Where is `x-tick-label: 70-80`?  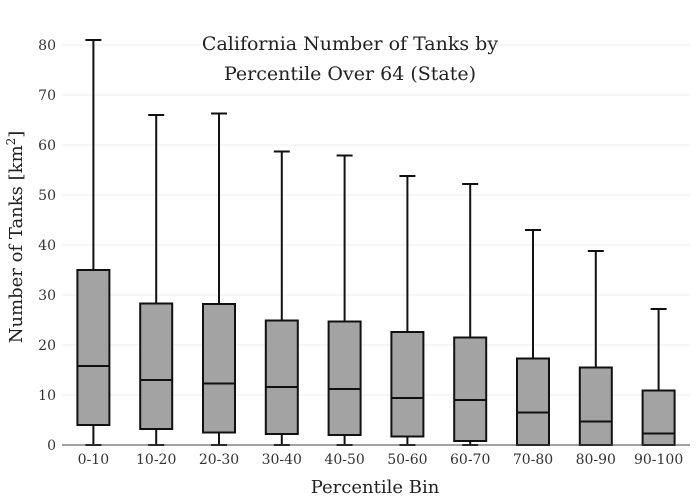 x-tick-label: 70-80 is located at coordinates (533, 460).